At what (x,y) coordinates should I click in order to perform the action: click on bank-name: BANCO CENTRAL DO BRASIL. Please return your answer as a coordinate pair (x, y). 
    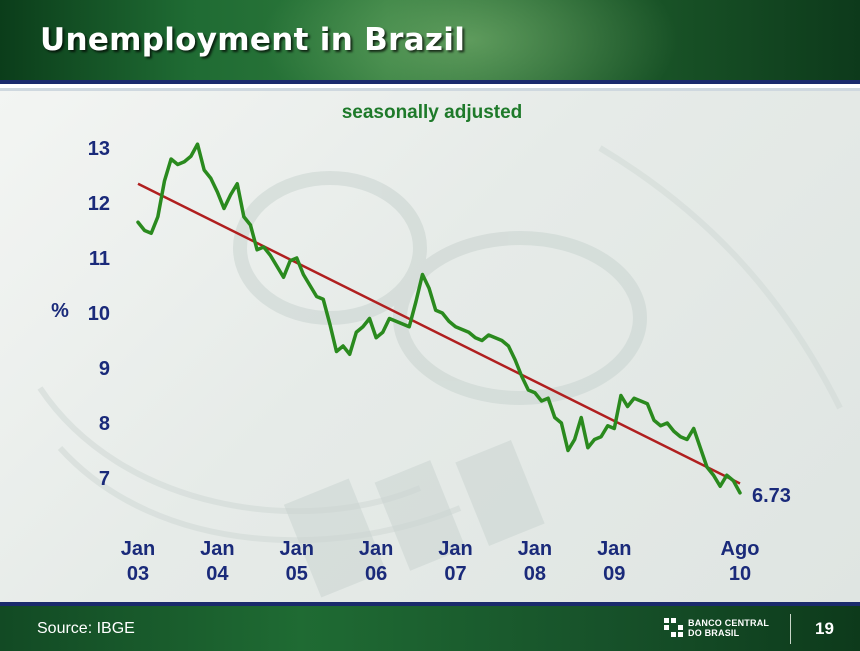
    Looking at the image, I should click on (728, 628).